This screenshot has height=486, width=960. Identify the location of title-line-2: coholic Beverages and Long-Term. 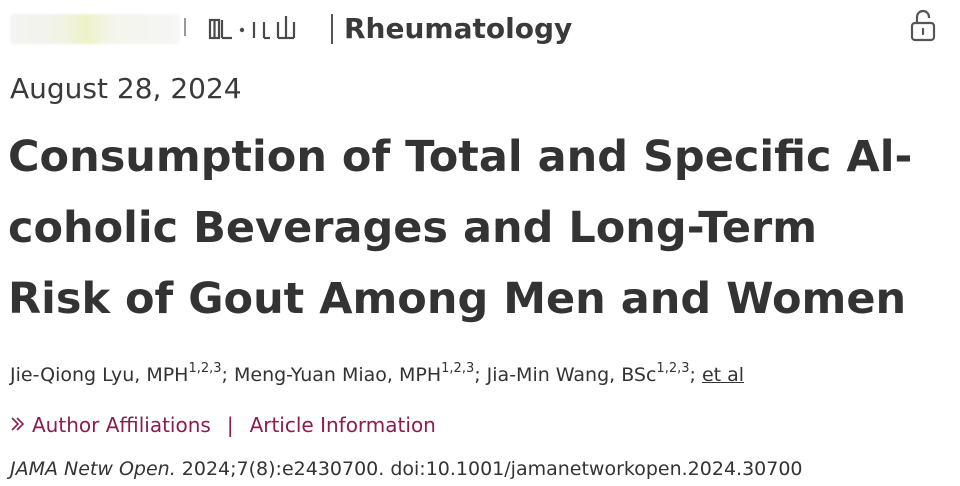
(413, 228).